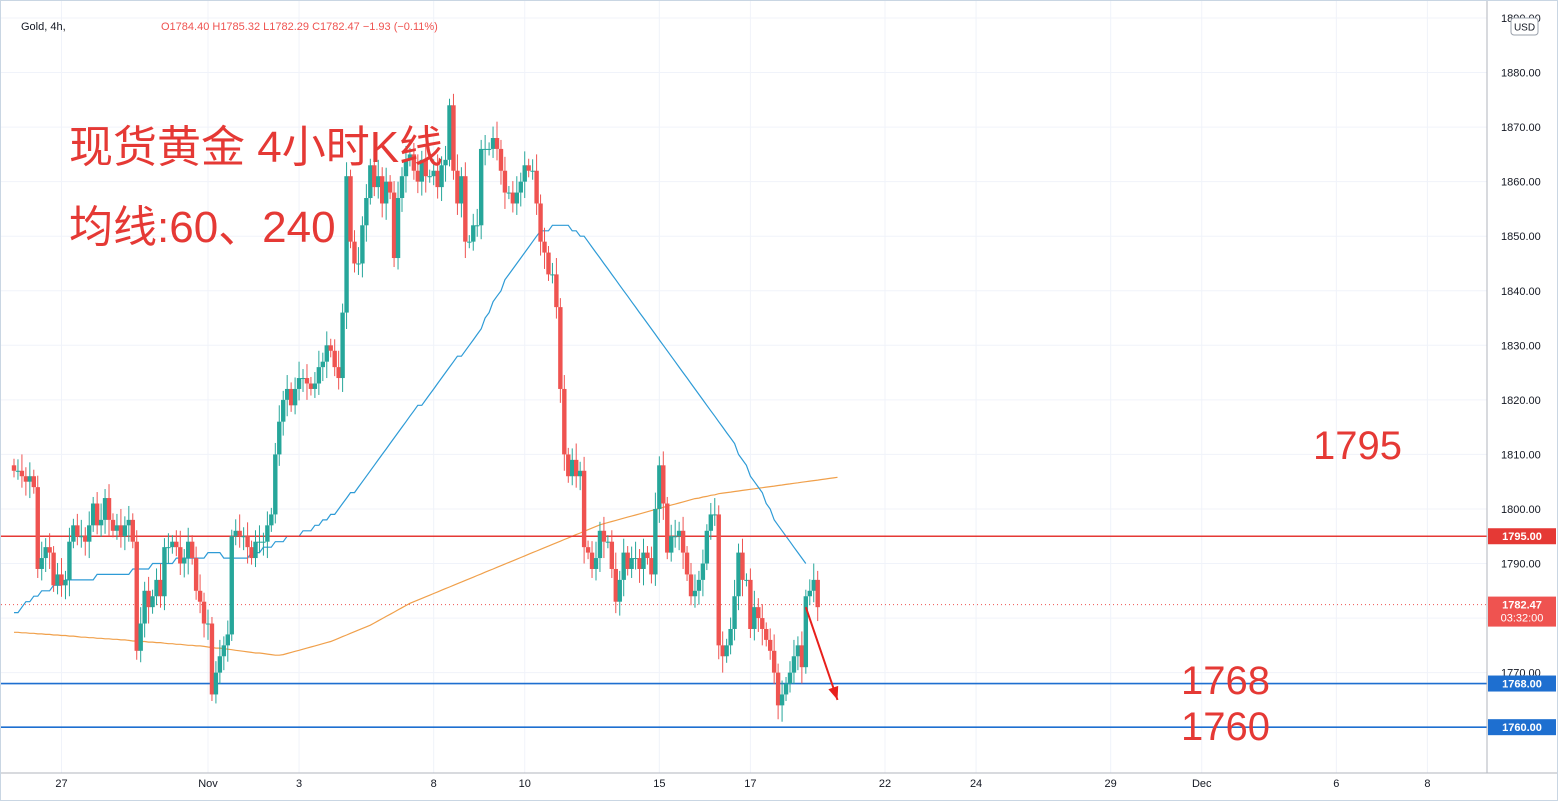 The image size is (1558, 805). What do you see at coordinates (1521, 565) in the screenshot?
I see `price-tick-label: 1790.00` at bounding box center [1521, 565].